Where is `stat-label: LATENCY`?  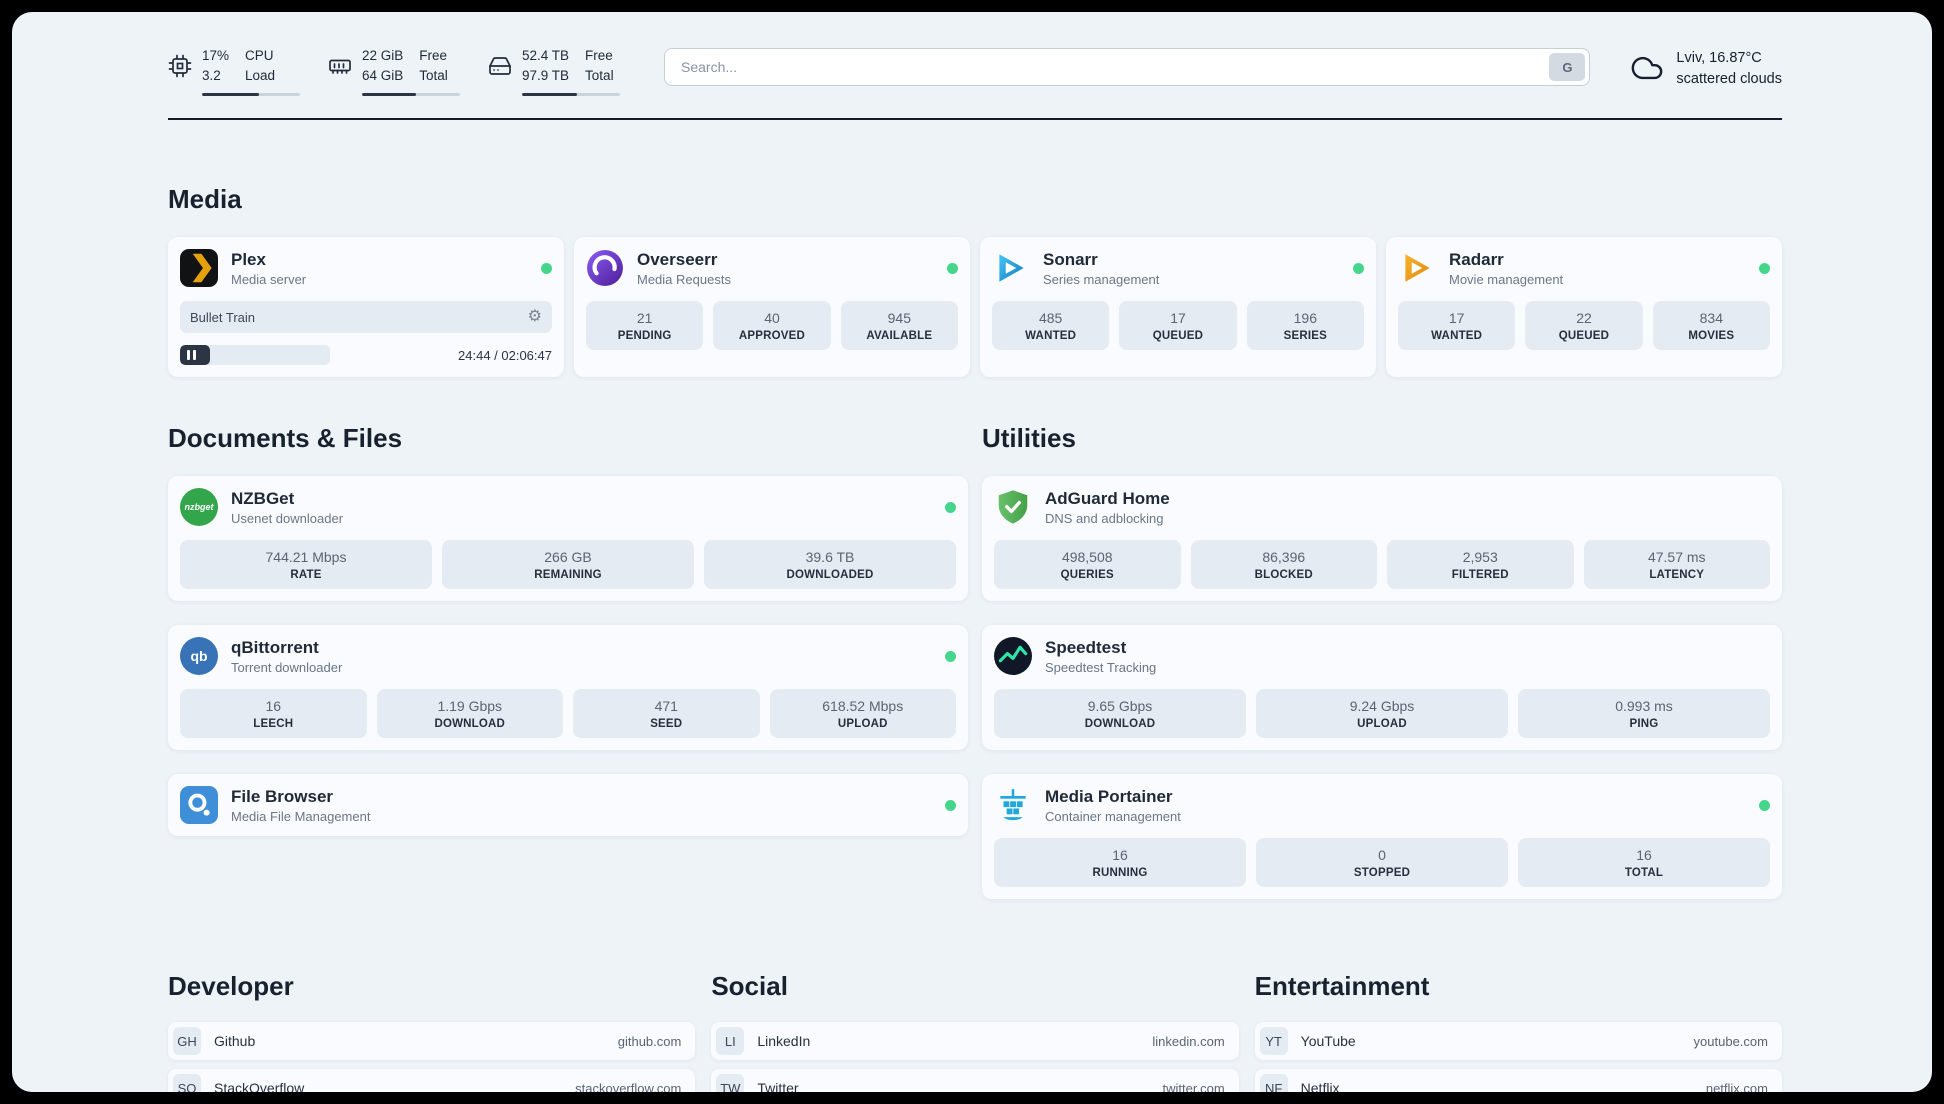 stat-label: LATENCY is located at coordinates (1677, 575).